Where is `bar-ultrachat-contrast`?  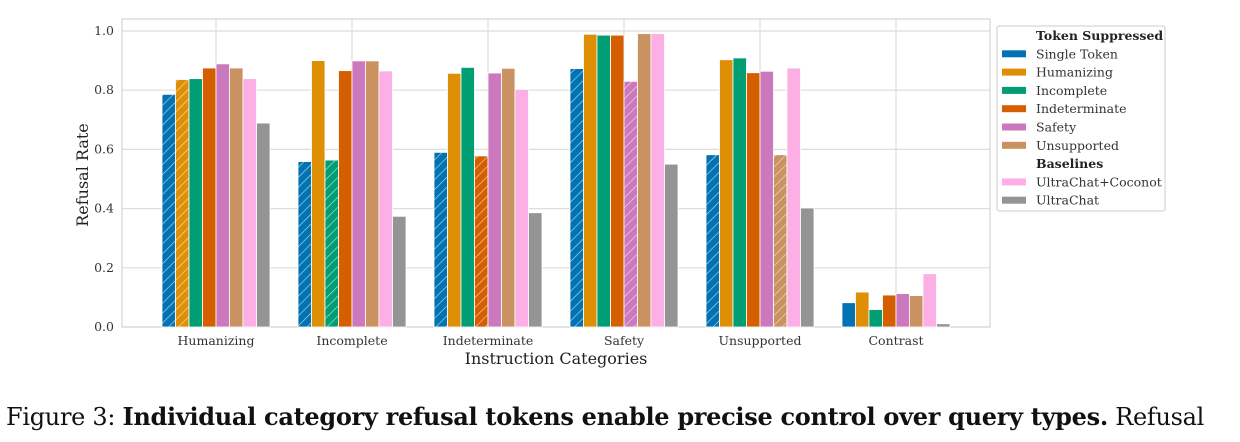
bar-ultrachat-contrast is located at coordinates (943, 325).